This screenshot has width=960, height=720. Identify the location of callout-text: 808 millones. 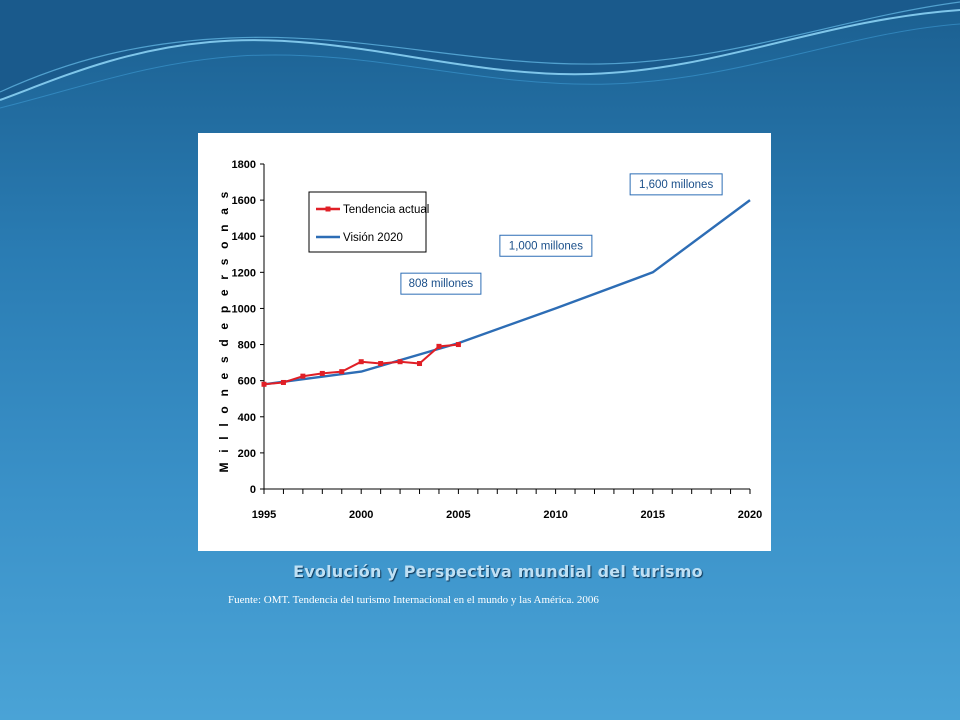
(441, 284).